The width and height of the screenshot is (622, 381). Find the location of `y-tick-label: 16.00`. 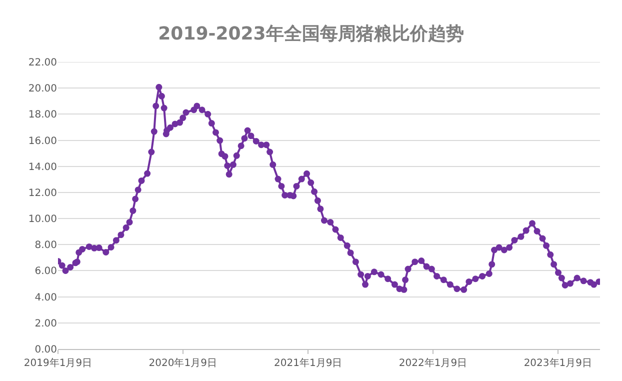

y-tick-label: 16.00 is located at coordinates (42, 141).